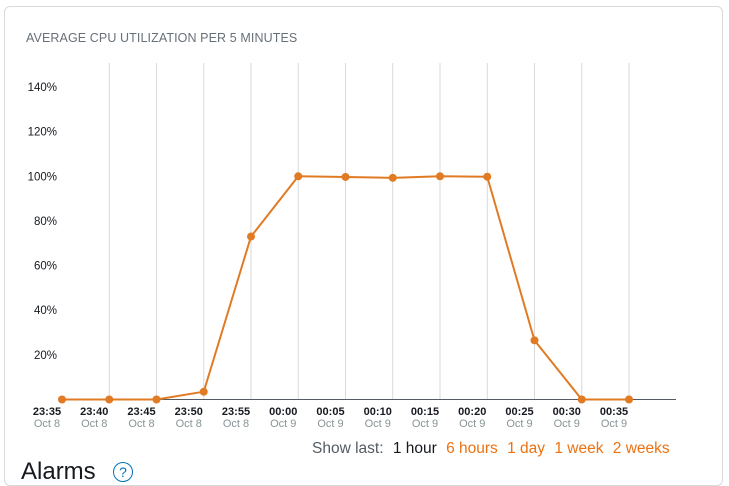  Describe the element at coordinates (236, 412) in the screenshot. I see `x-tick-time: 23:55` at that location.